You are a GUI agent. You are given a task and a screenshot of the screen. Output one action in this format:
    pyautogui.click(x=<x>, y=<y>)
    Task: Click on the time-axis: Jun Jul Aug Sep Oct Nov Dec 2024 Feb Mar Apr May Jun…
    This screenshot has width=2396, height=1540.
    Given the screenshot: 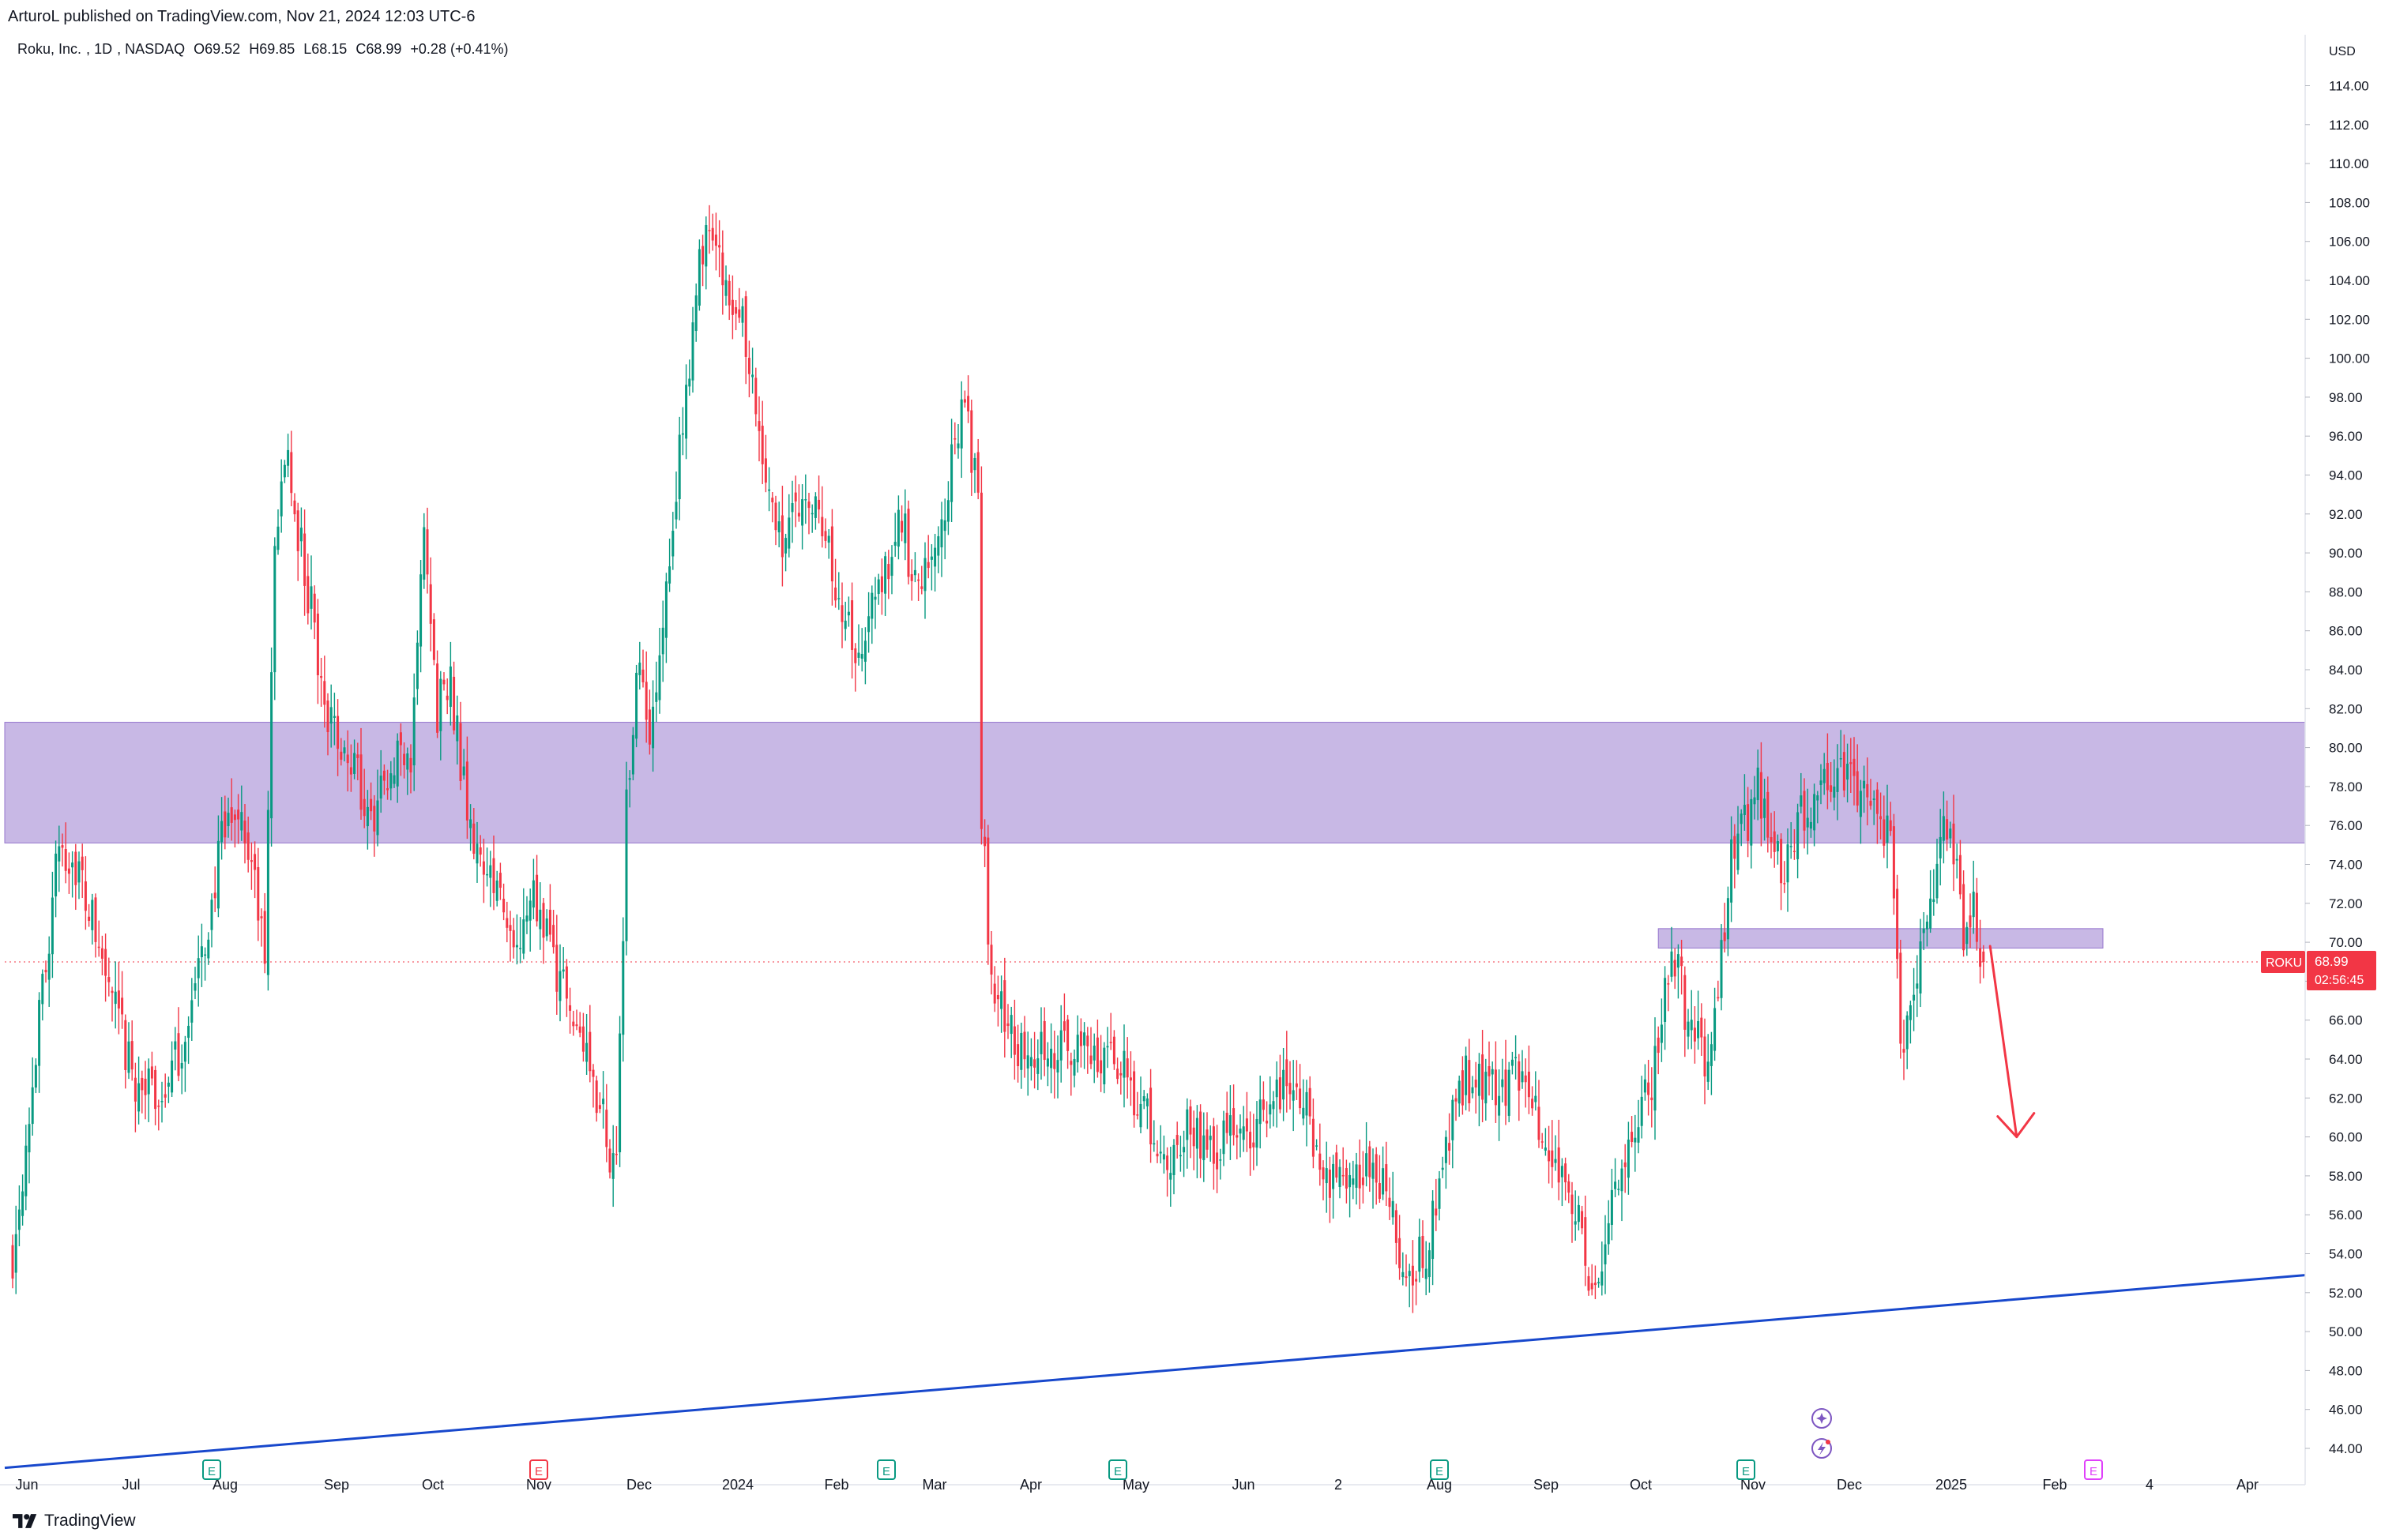 What is the action you would take?
    pyautogui.click(x=1152, y=1485)
    